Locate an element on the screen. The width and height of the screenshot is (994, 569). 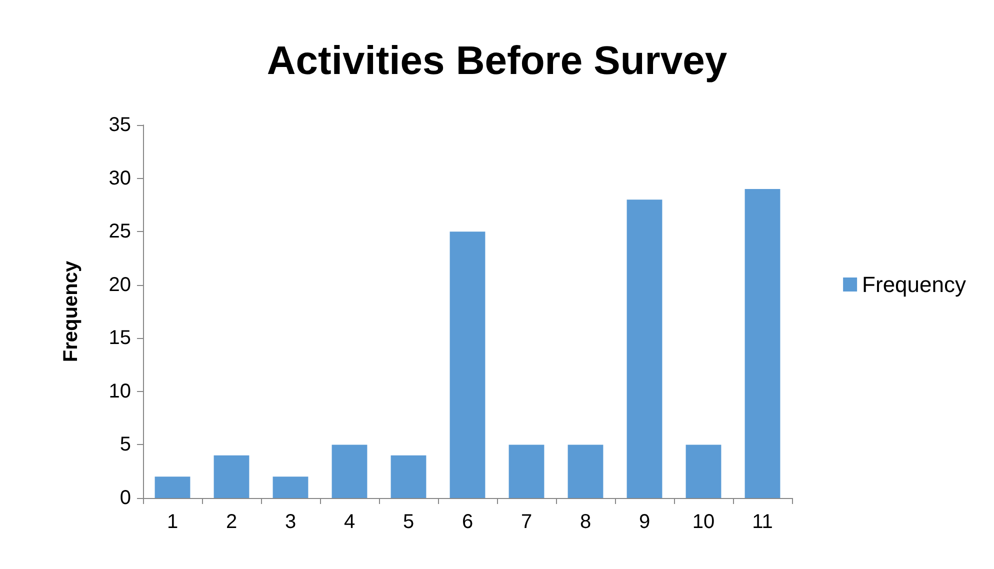
x-tick-label: 10 is located at coordinates (703, 522).